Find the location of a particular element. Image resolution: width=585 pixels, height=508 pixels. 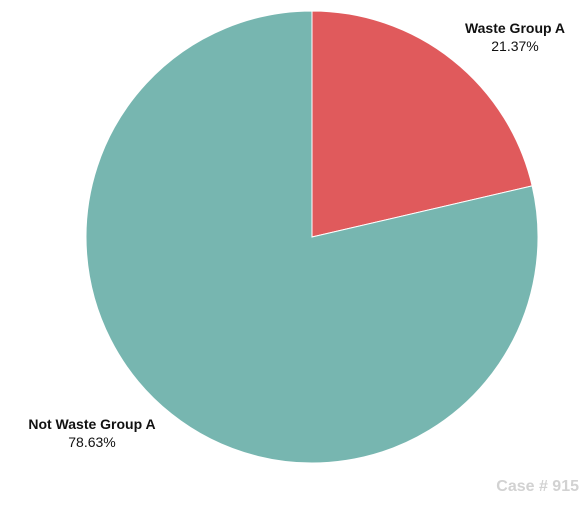

slice-label-not-waste-group-a: Not Waste Group A 78.63% is located at coordinates (91, 433).